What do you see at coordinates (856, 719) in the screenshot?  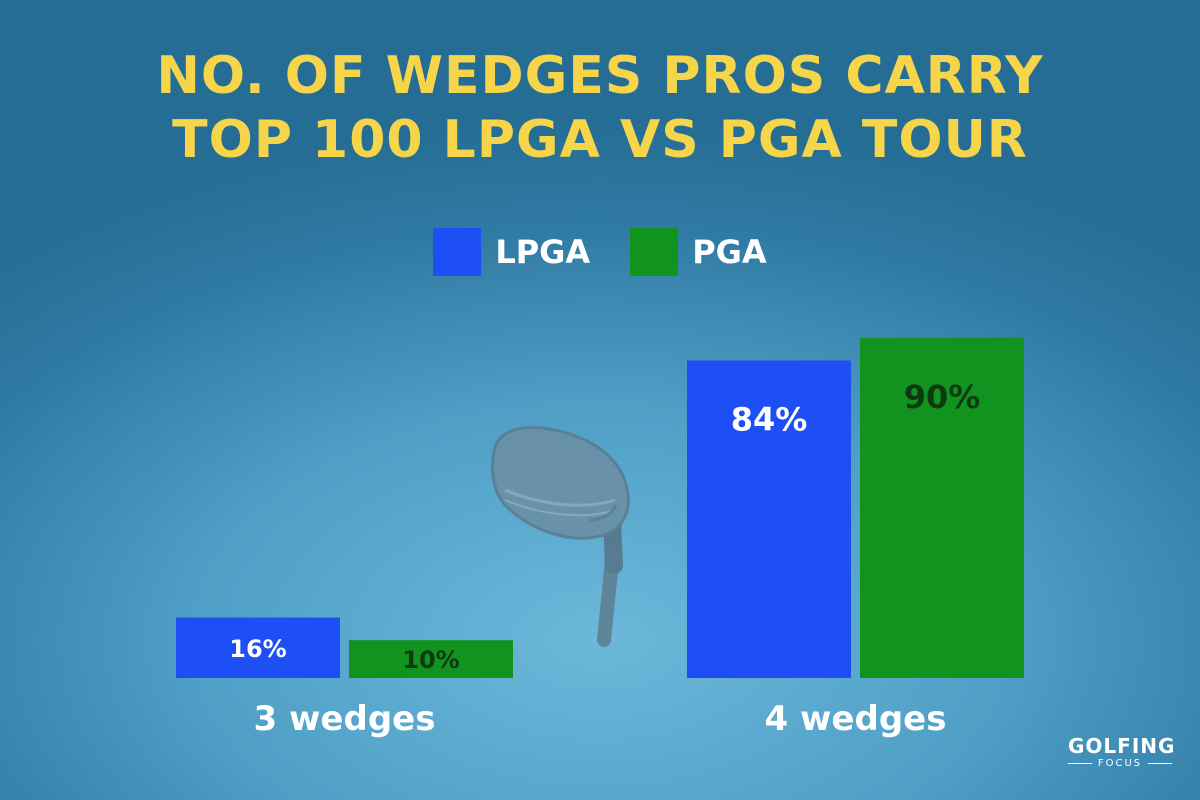 I see `category-label: 4 wedges` at bounding box center [856, 719].